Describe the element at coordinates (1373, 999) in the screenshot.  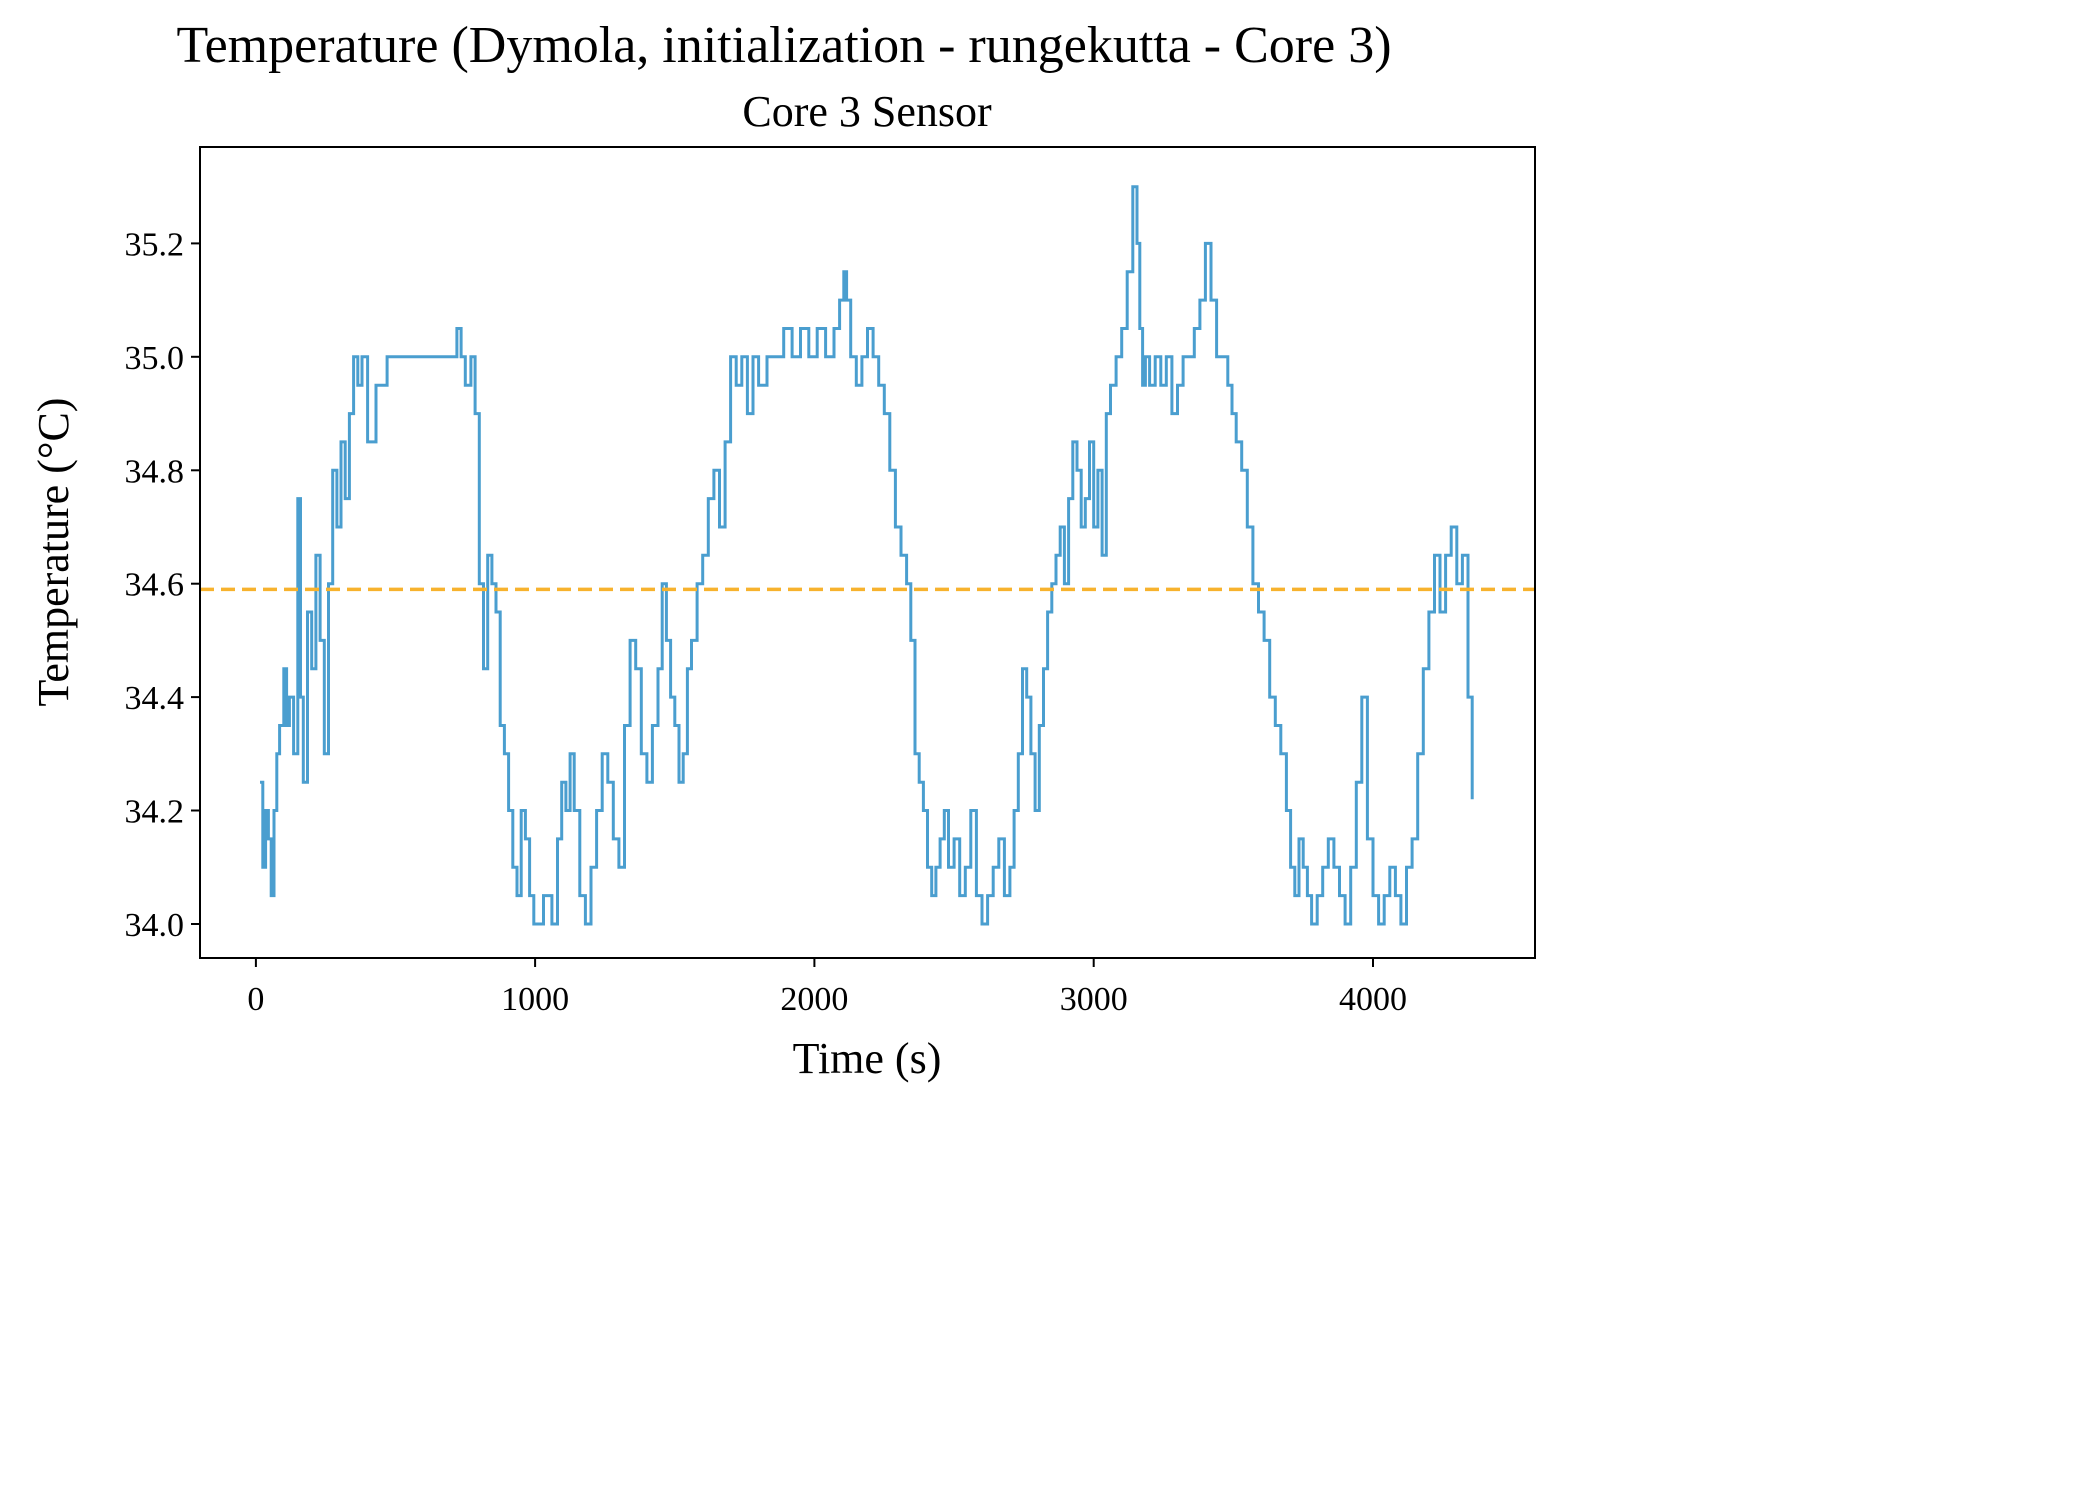
I see `x-tick-label: 4000` at that location.